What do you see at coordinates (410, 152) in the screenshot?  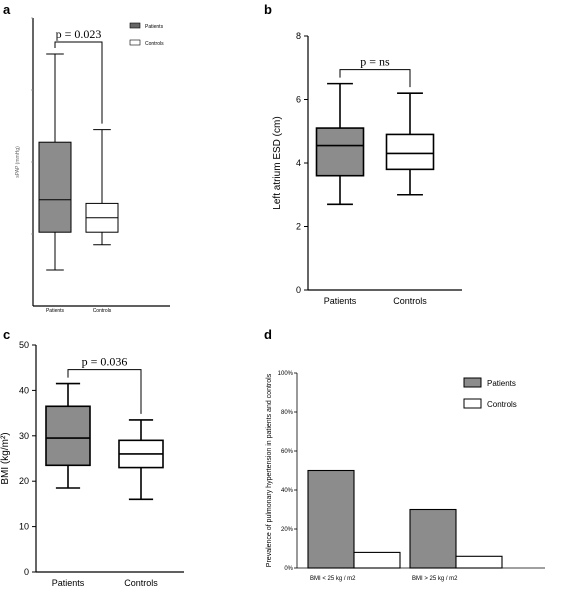 I see `box-b-controls` at bounding box center [410, 152].